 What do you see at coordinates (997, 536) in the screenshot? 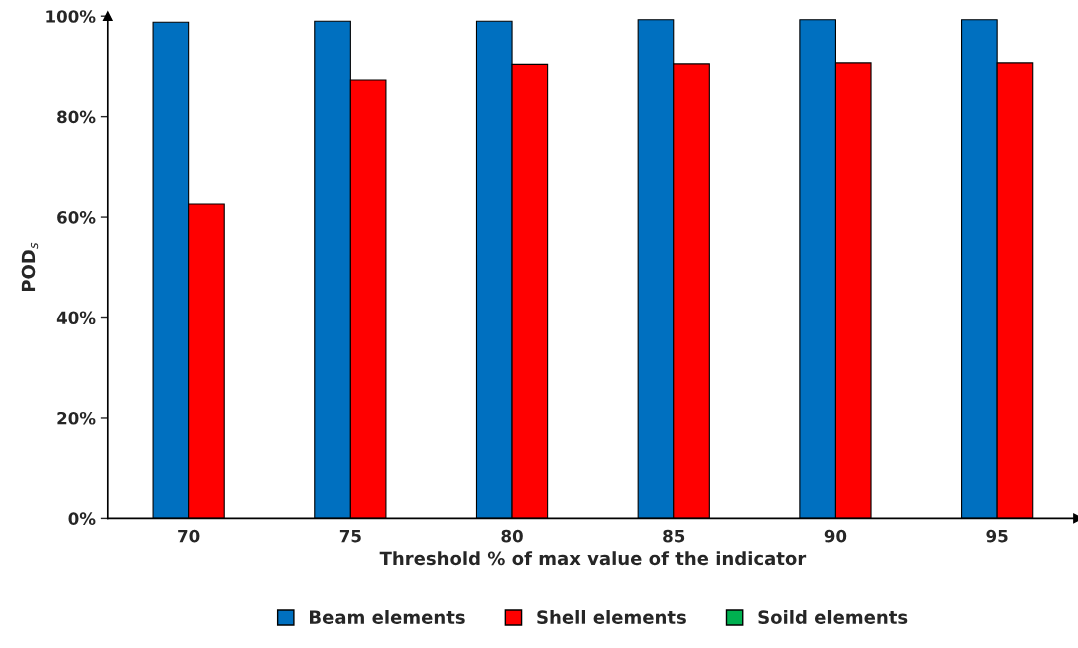
I see `x-tick-label: 95` at bounding box center [997, 536].